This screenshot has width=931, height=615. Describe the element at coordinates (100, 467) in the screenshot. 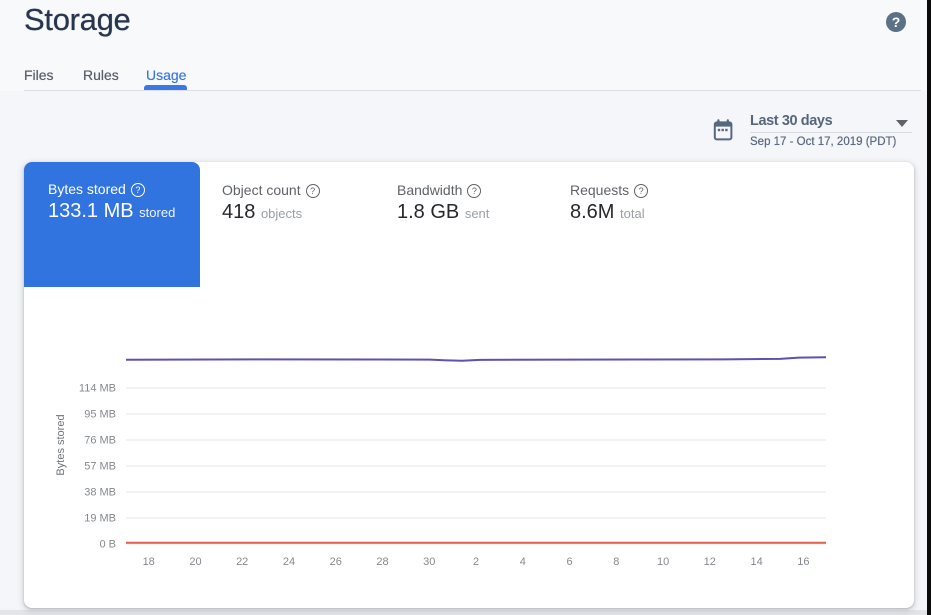

I see `svg-text: 57 MB` at that location.